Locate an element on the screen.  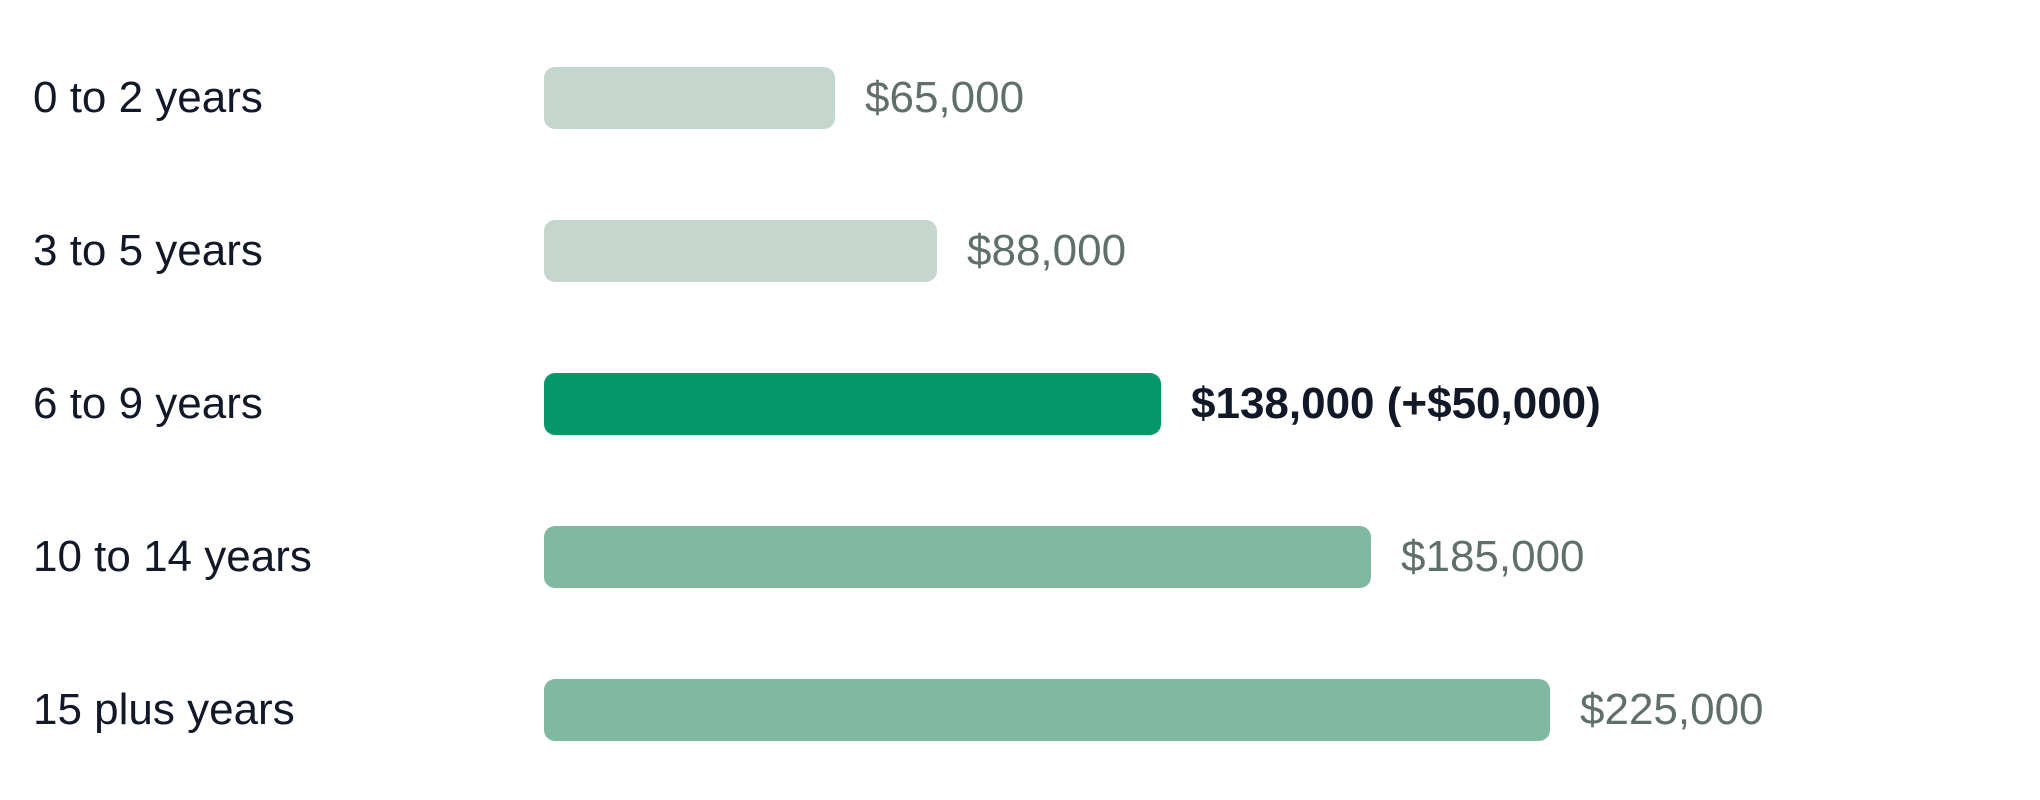
category-label: 15 plus years is located at coordinates (164, 709).